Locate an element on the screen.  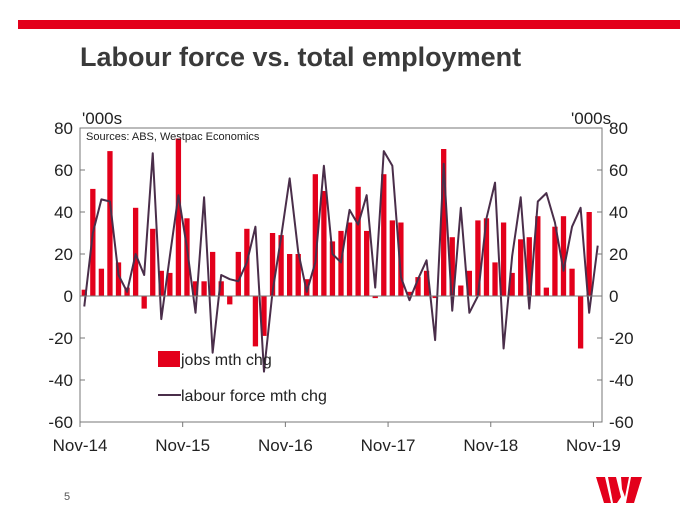
legend-bar-swatch is located at coordinates (169, 359).